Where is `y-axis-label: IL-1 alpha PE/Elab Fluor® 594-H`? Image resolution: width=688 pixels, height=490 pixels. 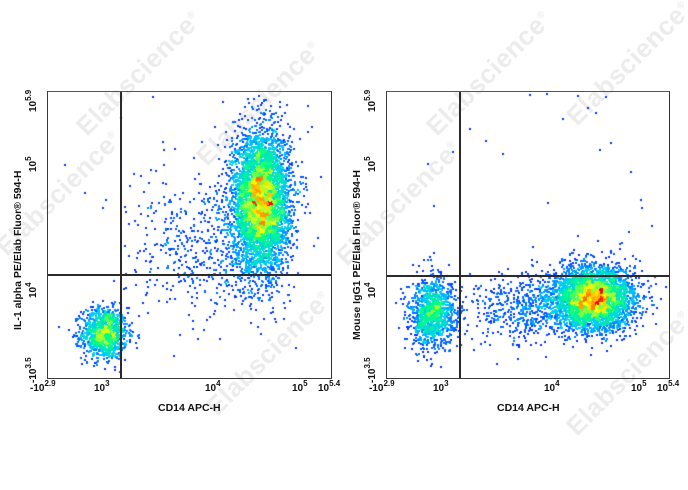
y-axis-label: IL-1 alpha PE/Elab Fluor® 594-H is located at coordinates (18, 250).